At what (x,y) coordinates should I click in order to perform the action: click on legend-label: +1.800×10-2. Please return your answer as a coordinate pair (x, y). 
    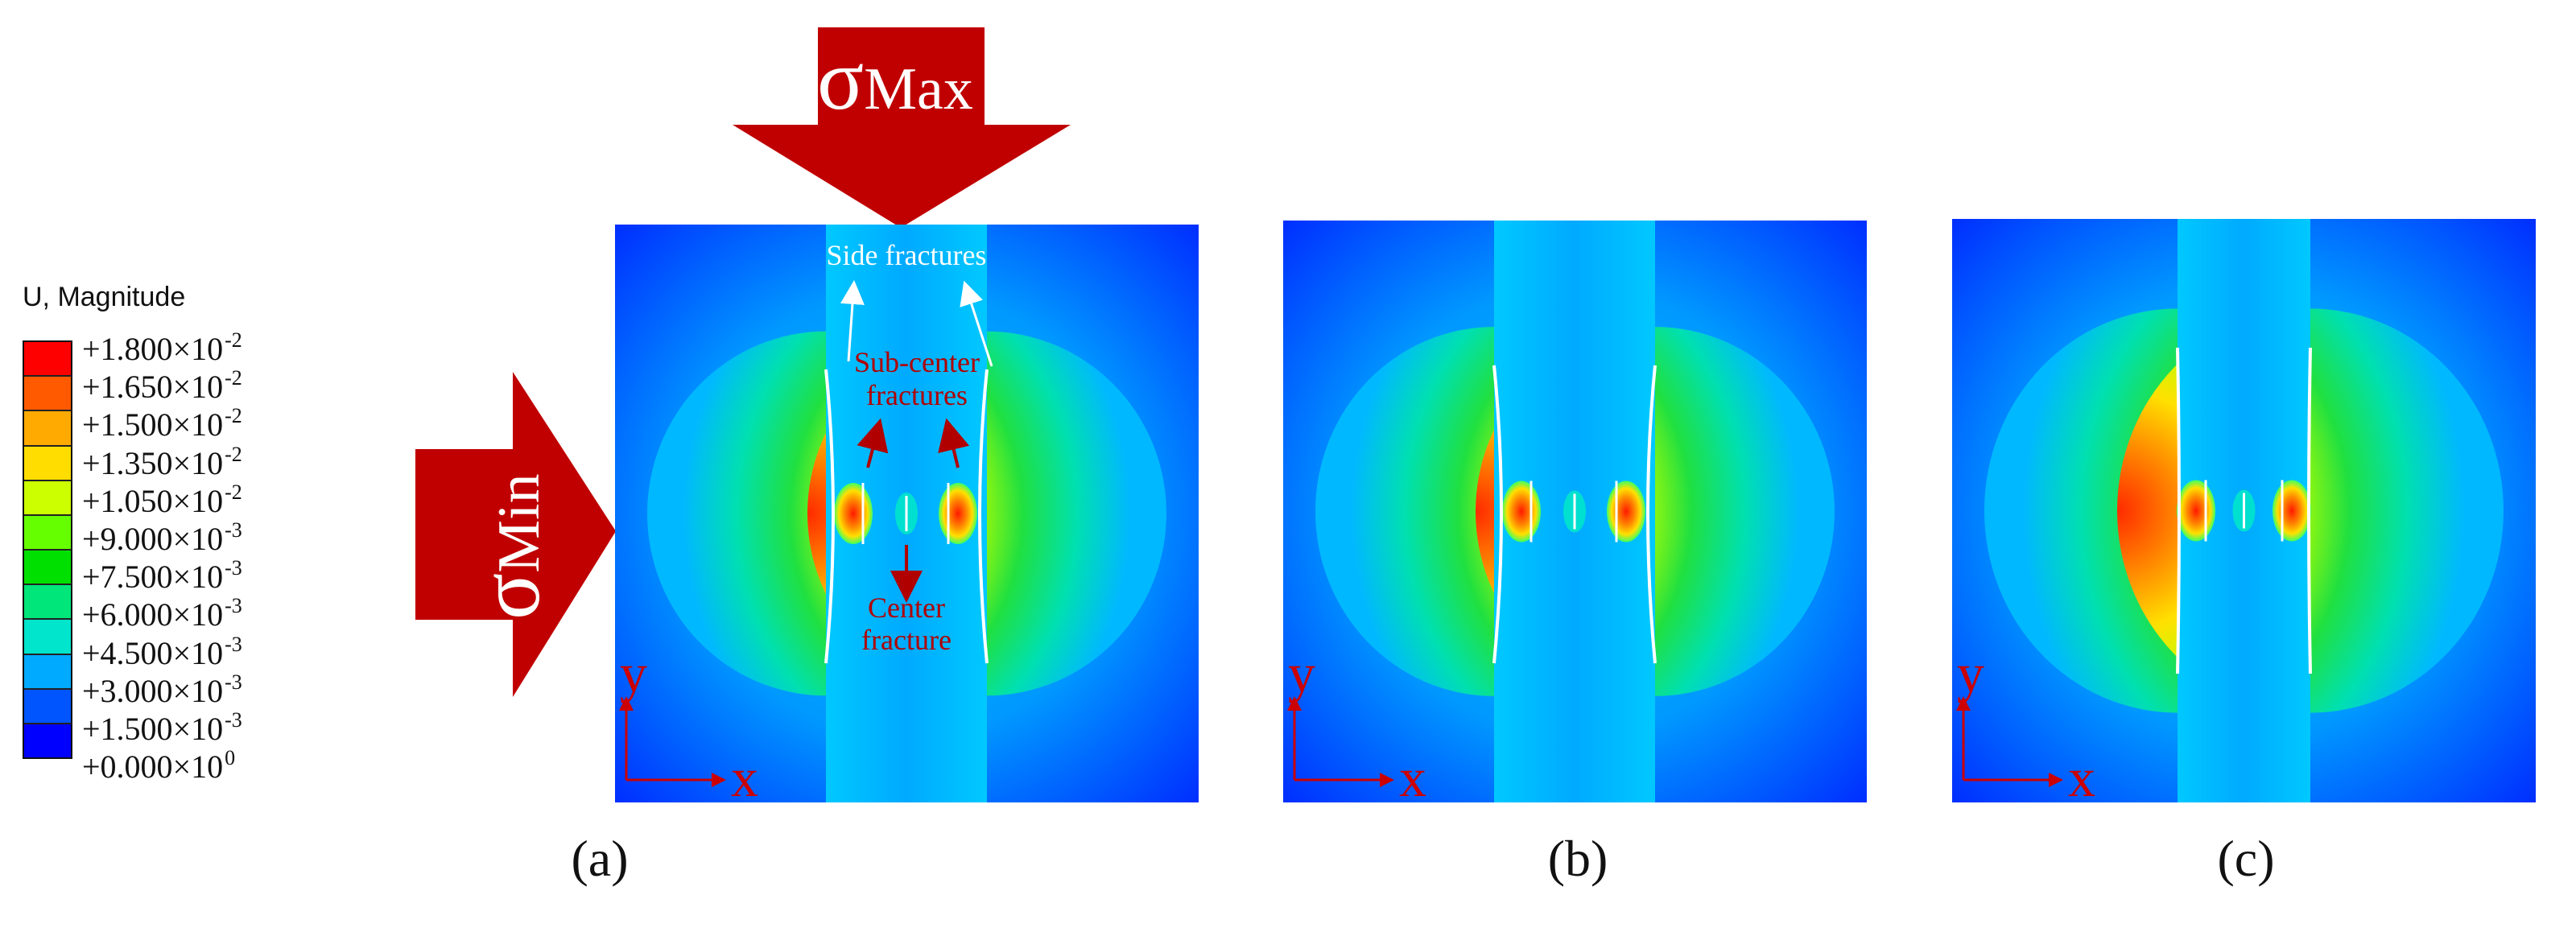
    Looking at the image, I should click on (162, 348).